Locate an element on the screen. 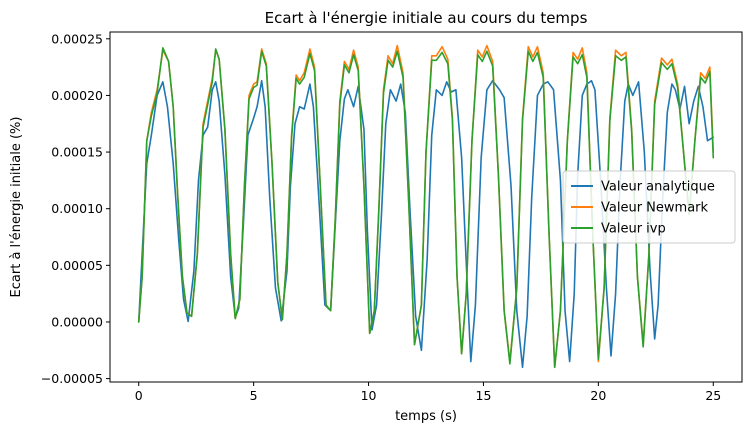 The width and height of the screenshot is (753, 434). x-tick-label: 10 is located at coordinates (369, 395).